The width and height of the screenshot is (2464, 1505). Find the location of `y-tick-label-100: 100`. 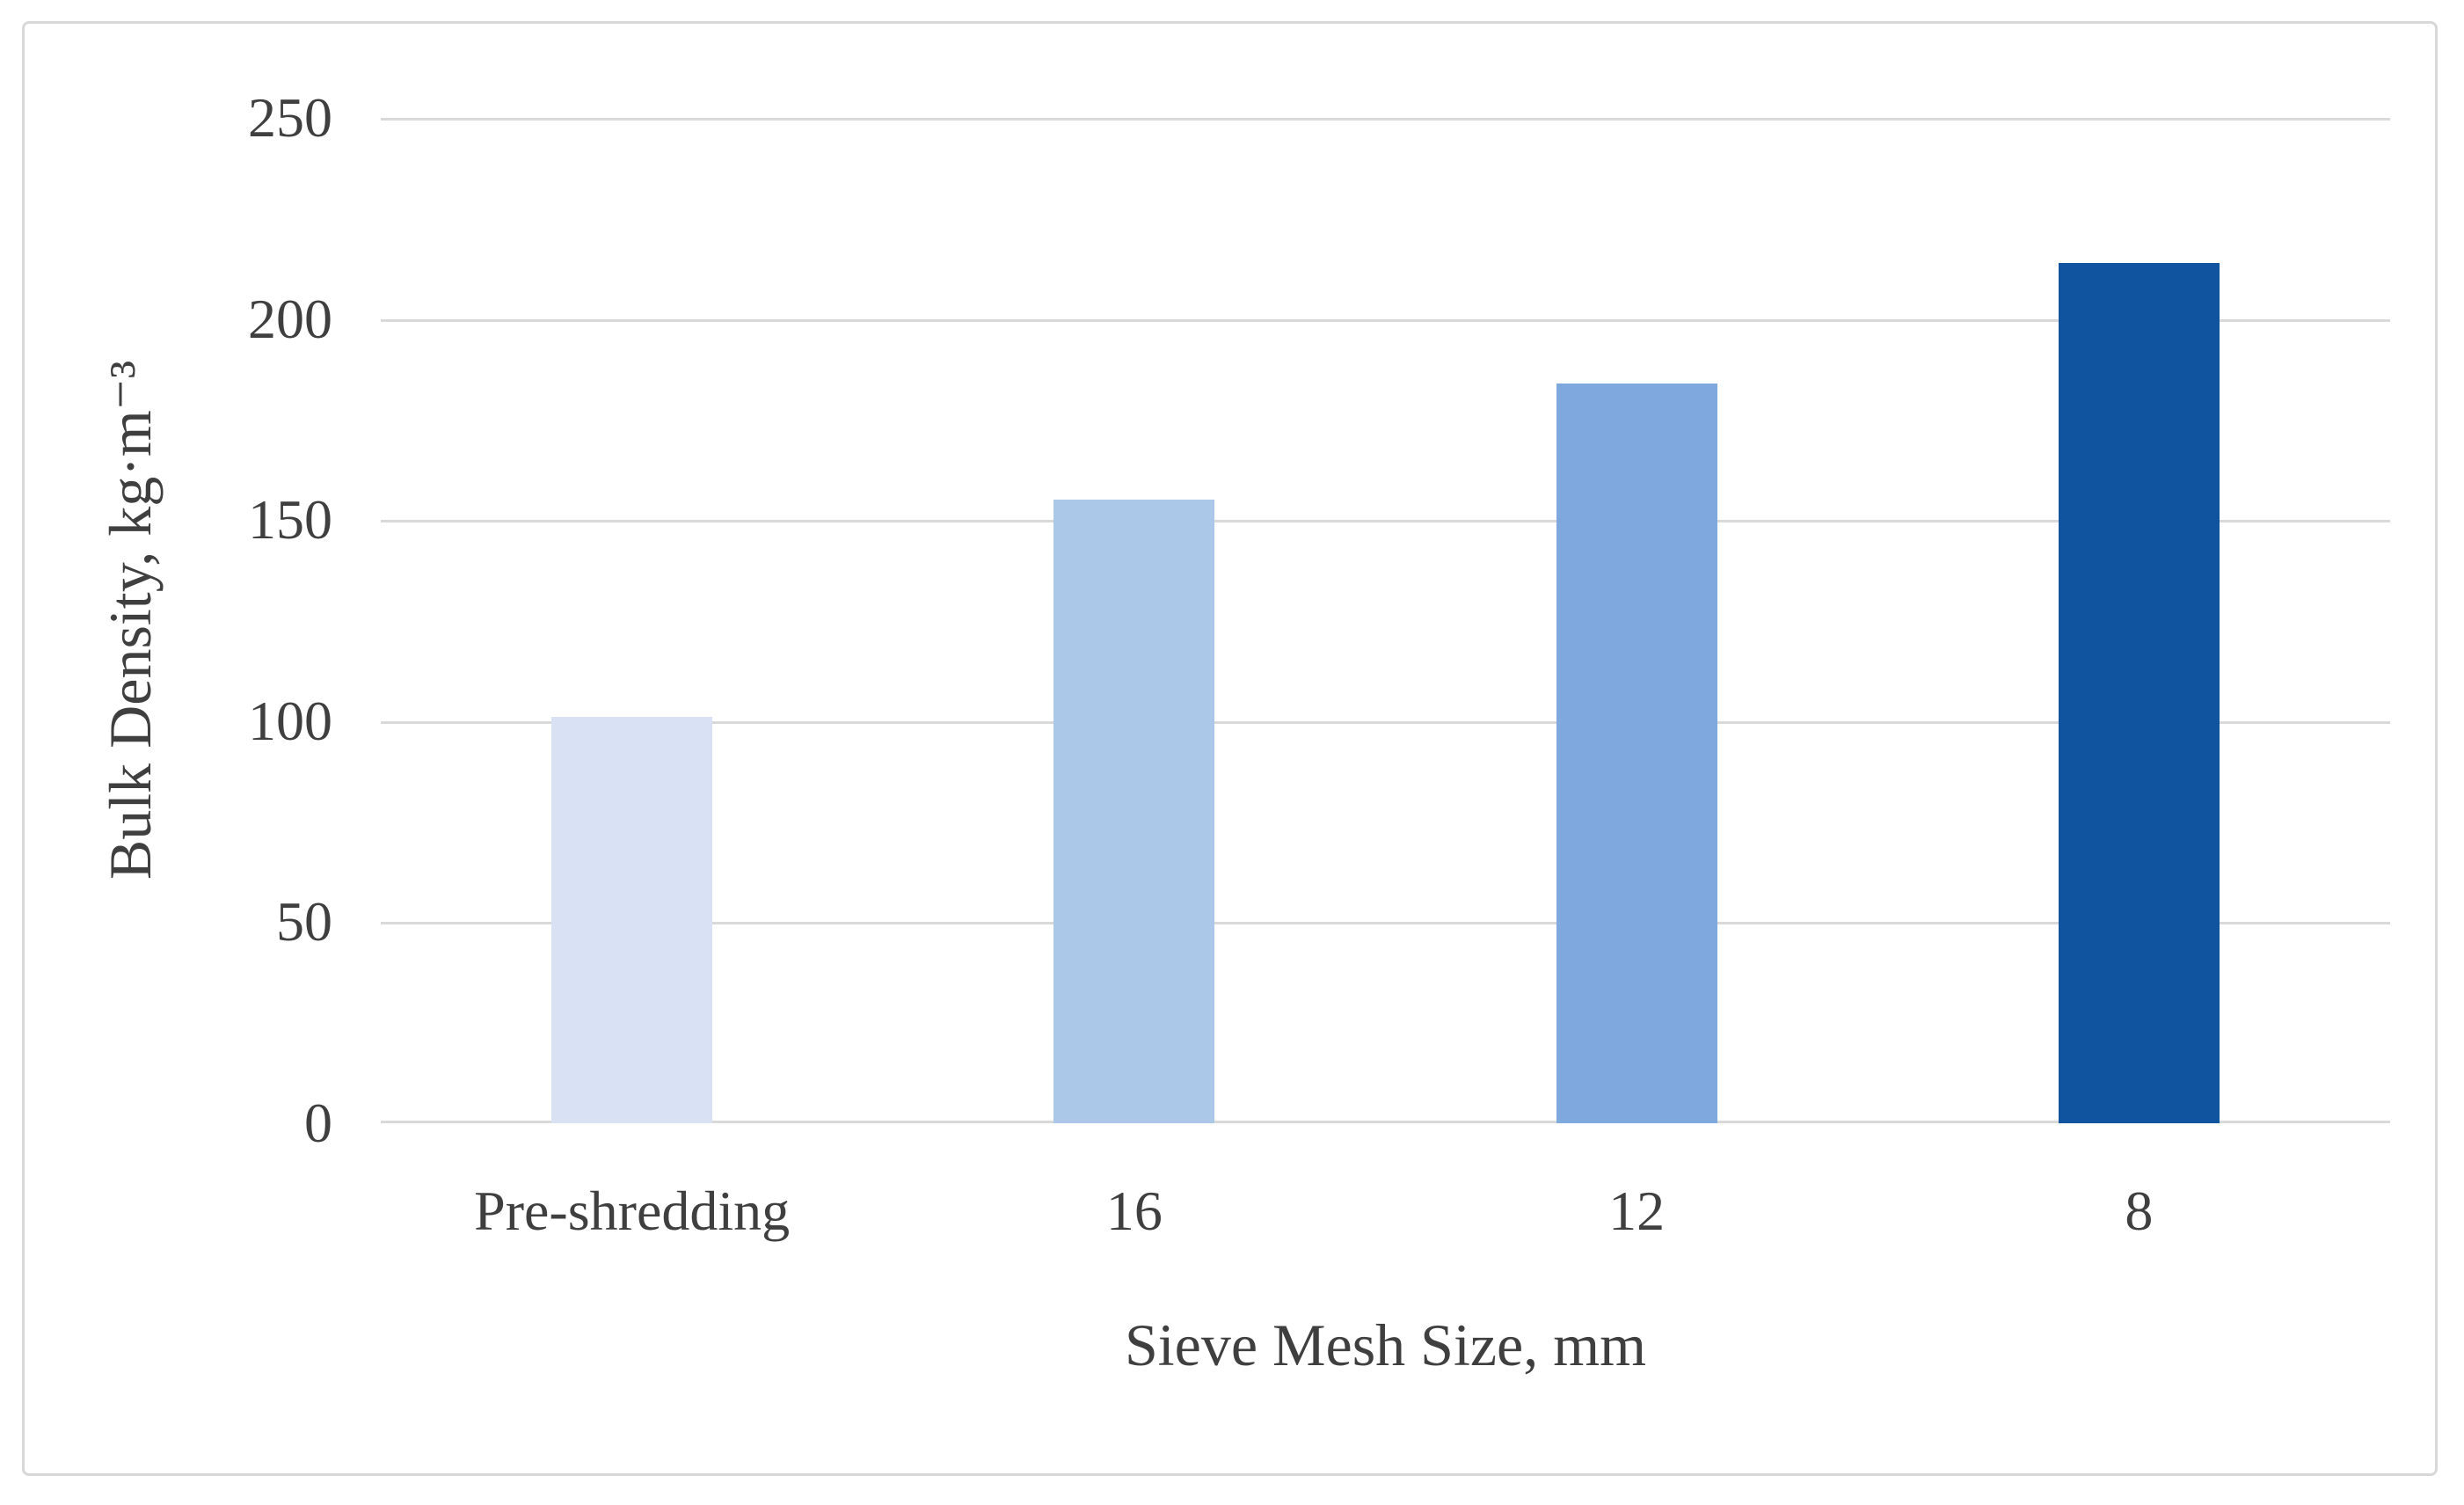

y-tick-label-100: 100 is located at coordinates (290, 720).